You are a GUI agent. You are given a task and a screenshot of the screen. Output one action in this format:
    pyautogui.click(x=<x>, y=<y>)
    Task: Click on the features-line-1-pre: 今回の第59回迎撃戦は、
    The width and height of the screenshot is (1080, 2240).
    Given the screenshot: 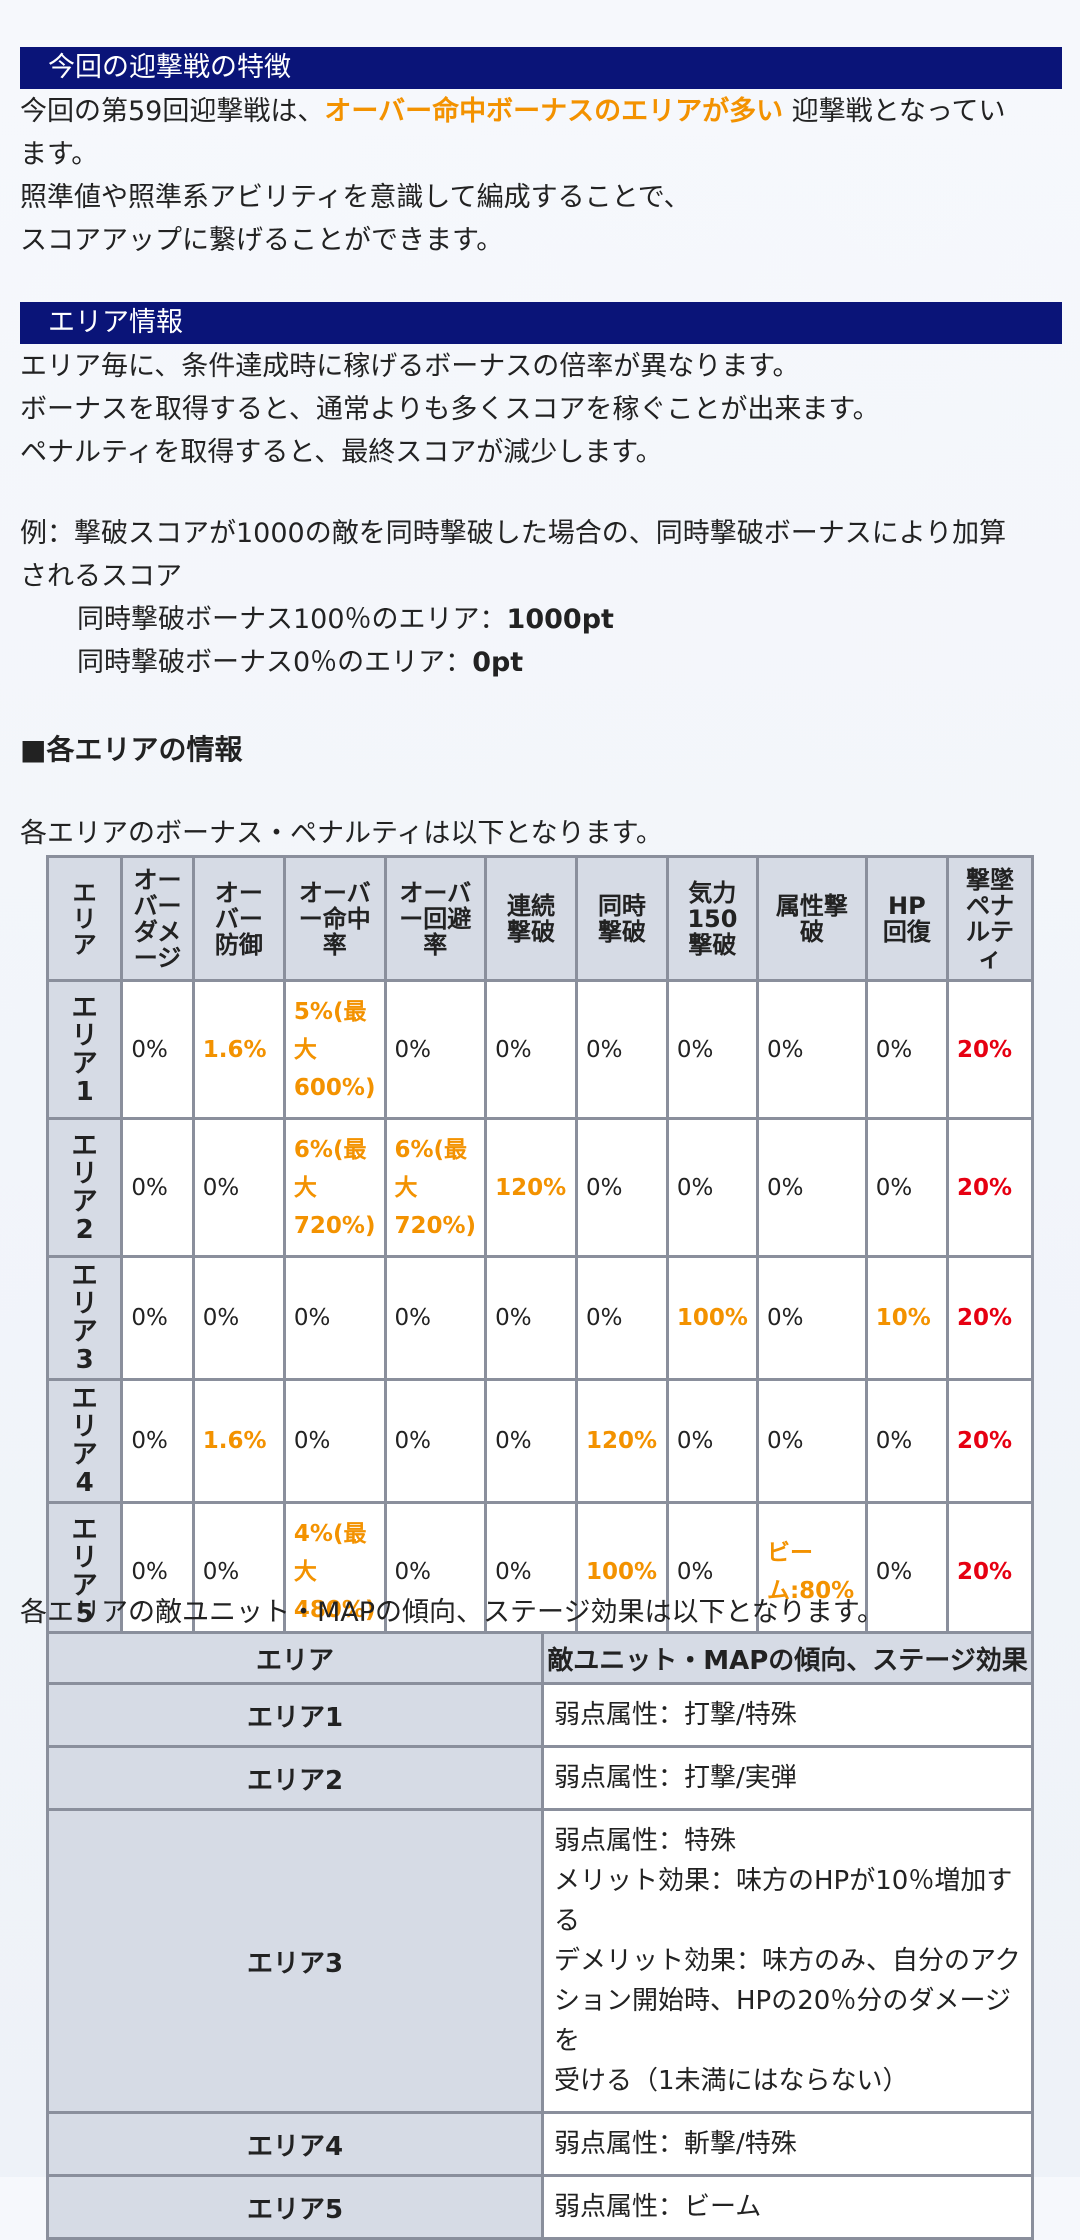 What is the action you would take?
    pyautogui.click(x=172, y=111)
    